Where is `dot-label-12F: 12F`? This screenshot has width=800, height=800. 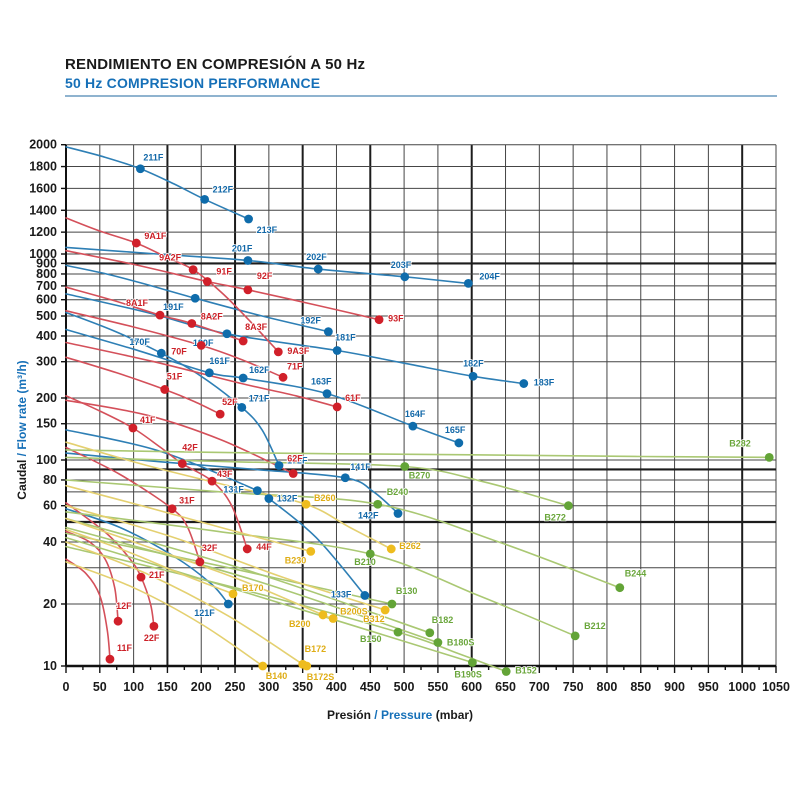
dot-label-12F: 12F is located at coordinates (124, 606).